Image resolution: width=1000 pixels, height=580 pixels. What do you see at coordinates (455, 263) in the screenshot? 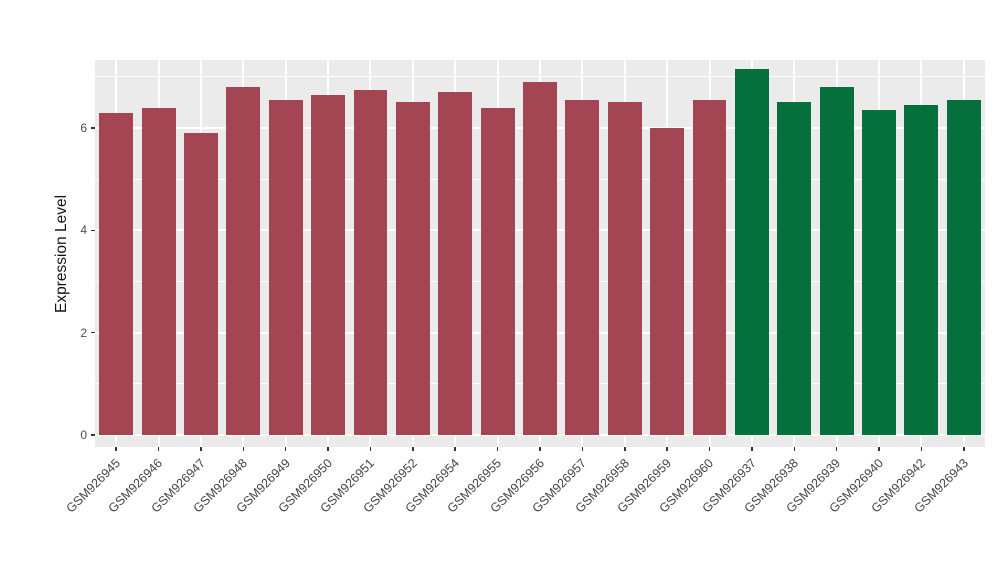
I see `bar-GSM926954` at bounding box center [455, 263].